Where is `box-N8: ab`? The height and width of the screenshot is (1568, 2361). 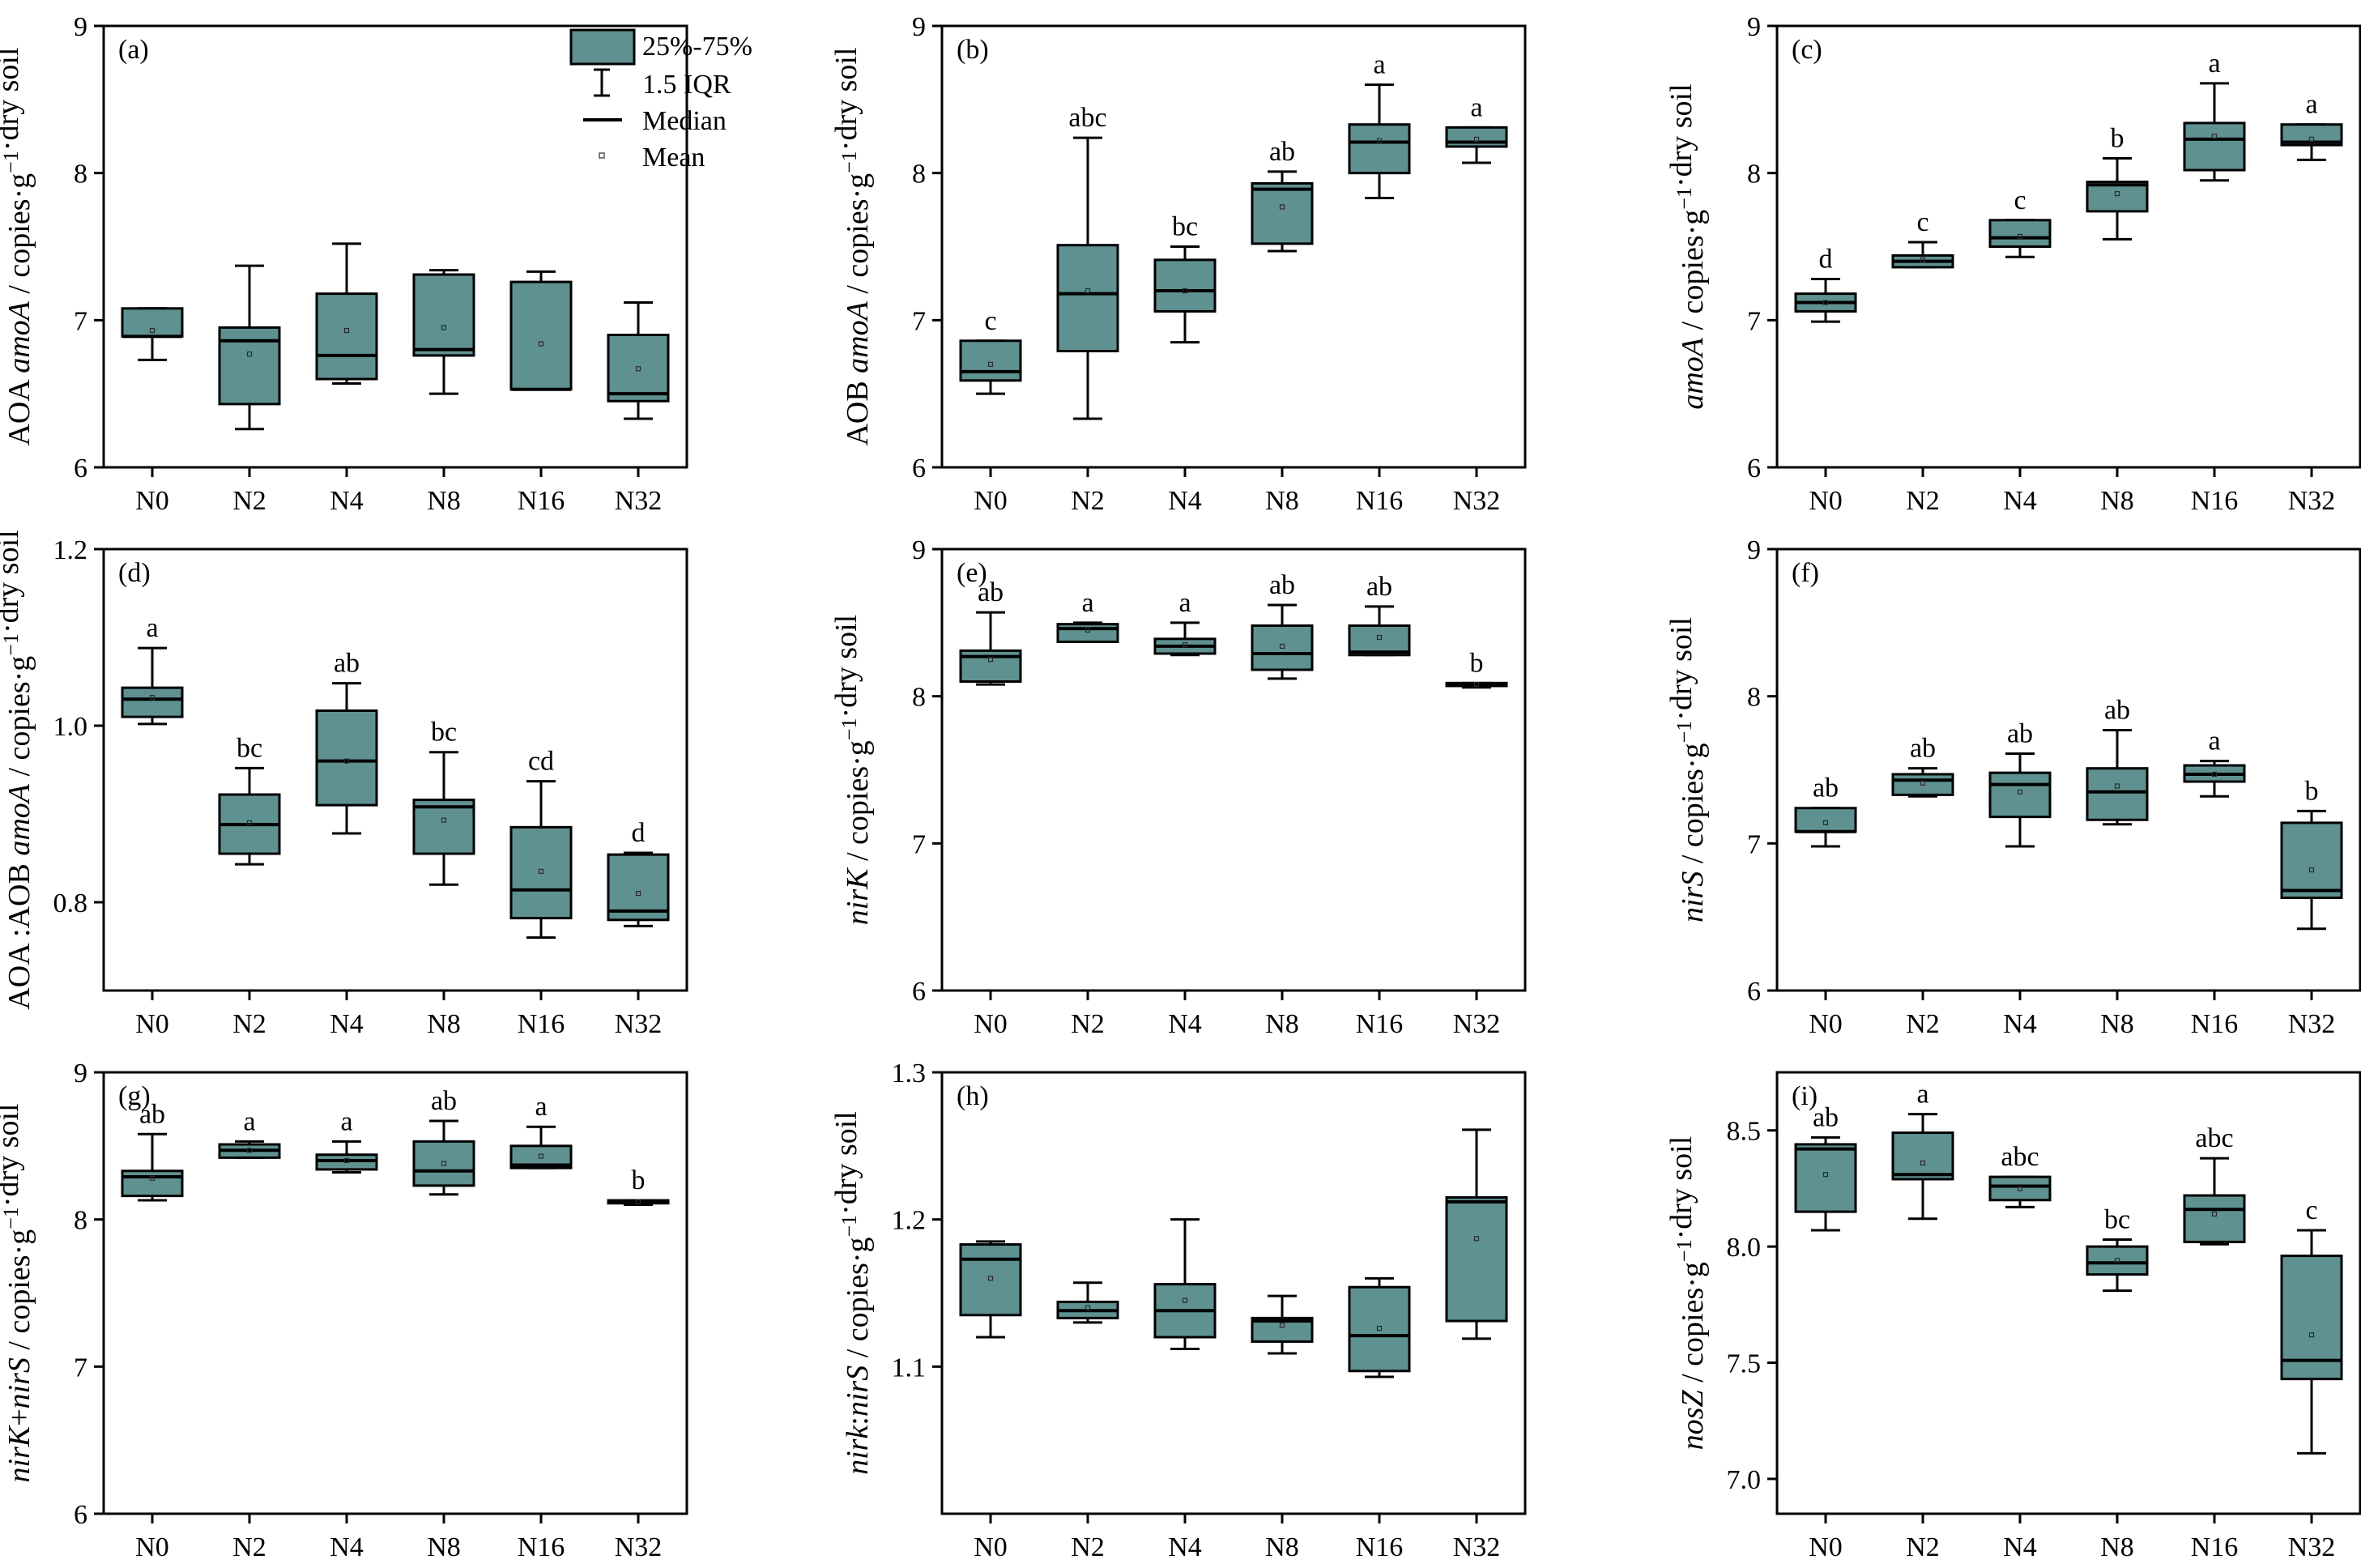
box-N8: ab is located at coordinates (2117, 760).